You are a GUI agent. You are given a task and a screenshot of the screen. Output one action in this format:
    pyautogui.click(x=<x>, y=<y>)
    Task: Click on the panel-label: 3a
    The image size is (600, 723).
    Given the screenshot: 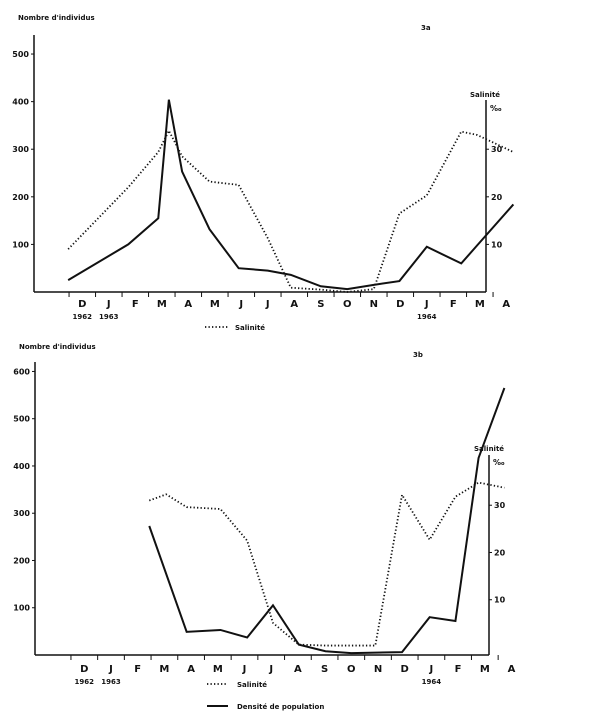 What is the action you would take?
    pyautogui.click(x=426, y=28)
    